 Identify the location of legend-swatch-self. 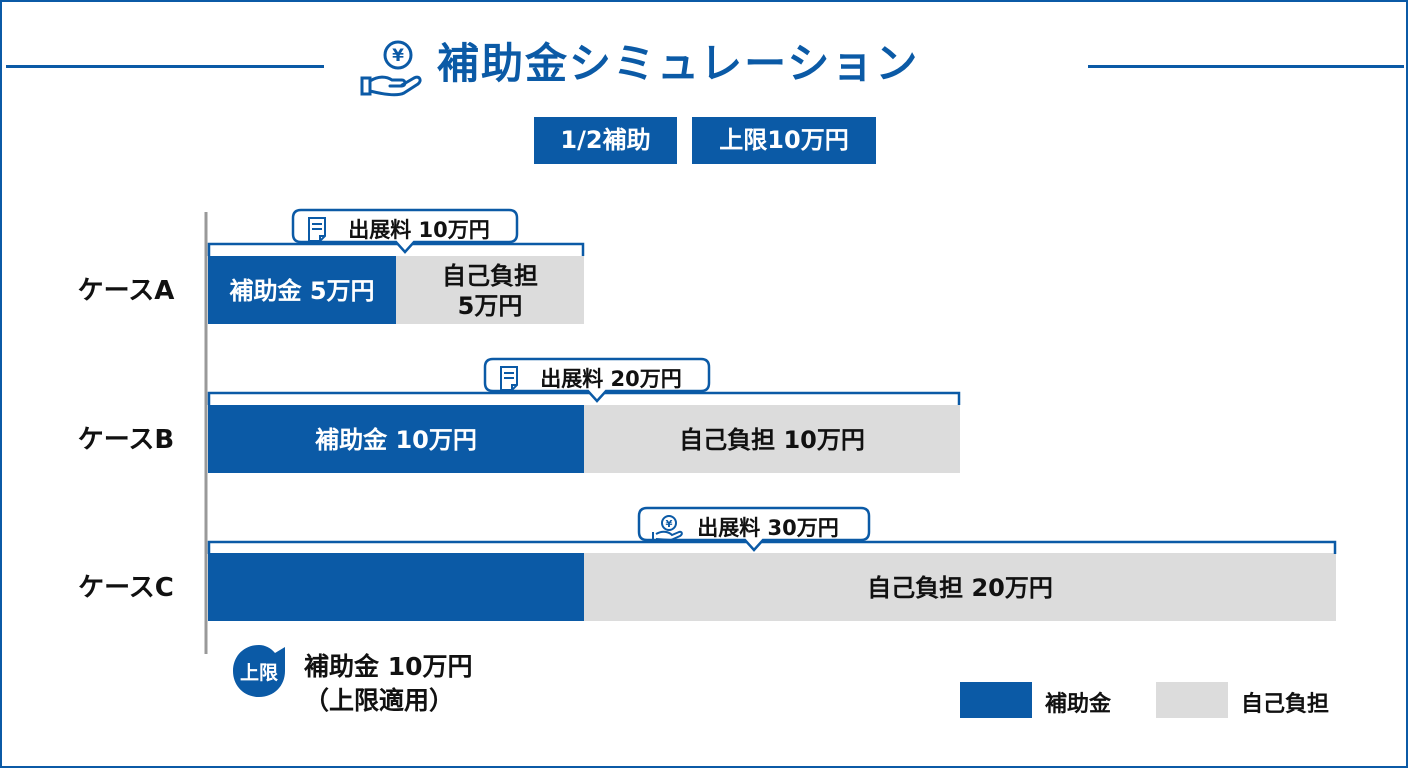
(1192, 700).